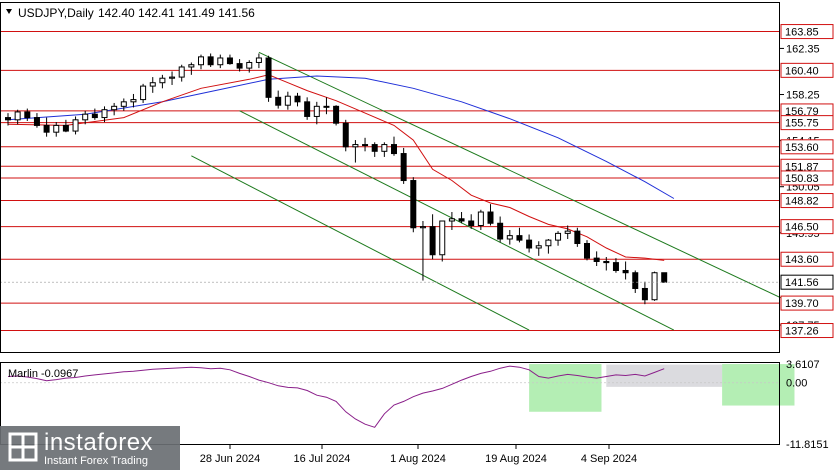 Image resolution: width=838 pixels, height=475 pixels. I want to click on oscillator-panel, so click(397, 396).